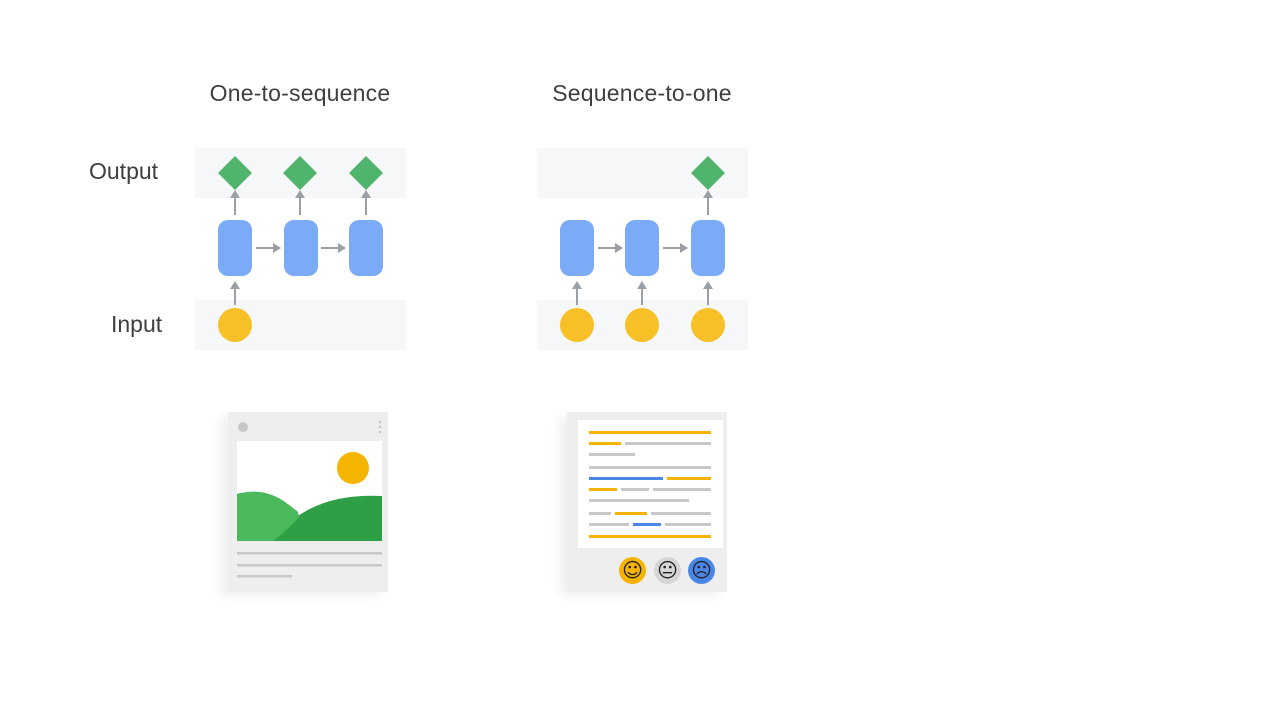 This screenshot has height=720, width=1280. I want to click on text-review-illustration, so click(650, 484).